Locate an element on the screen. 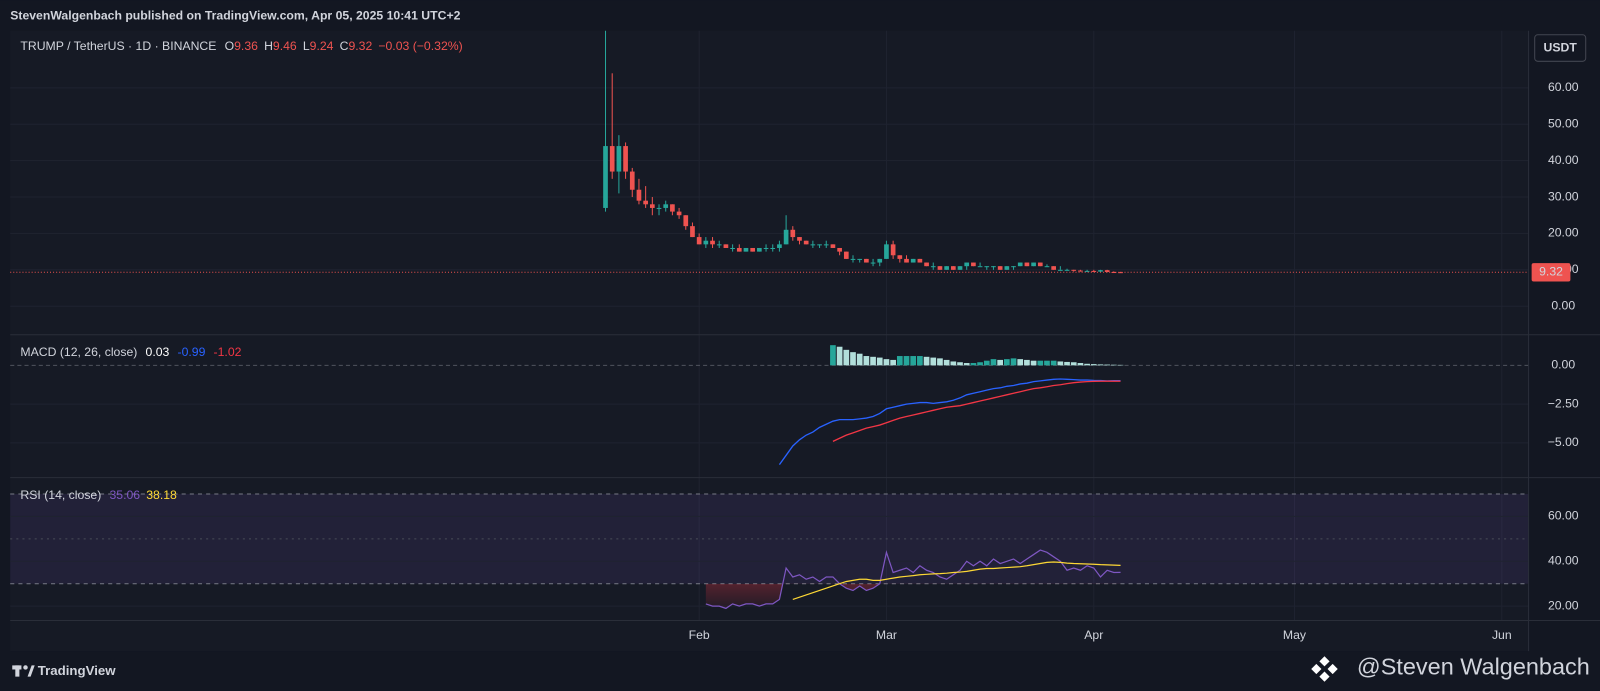 This screenshot has height=691, width=1600. watermark: @Steven Walgenbach is located at coordinates (1473, 667).